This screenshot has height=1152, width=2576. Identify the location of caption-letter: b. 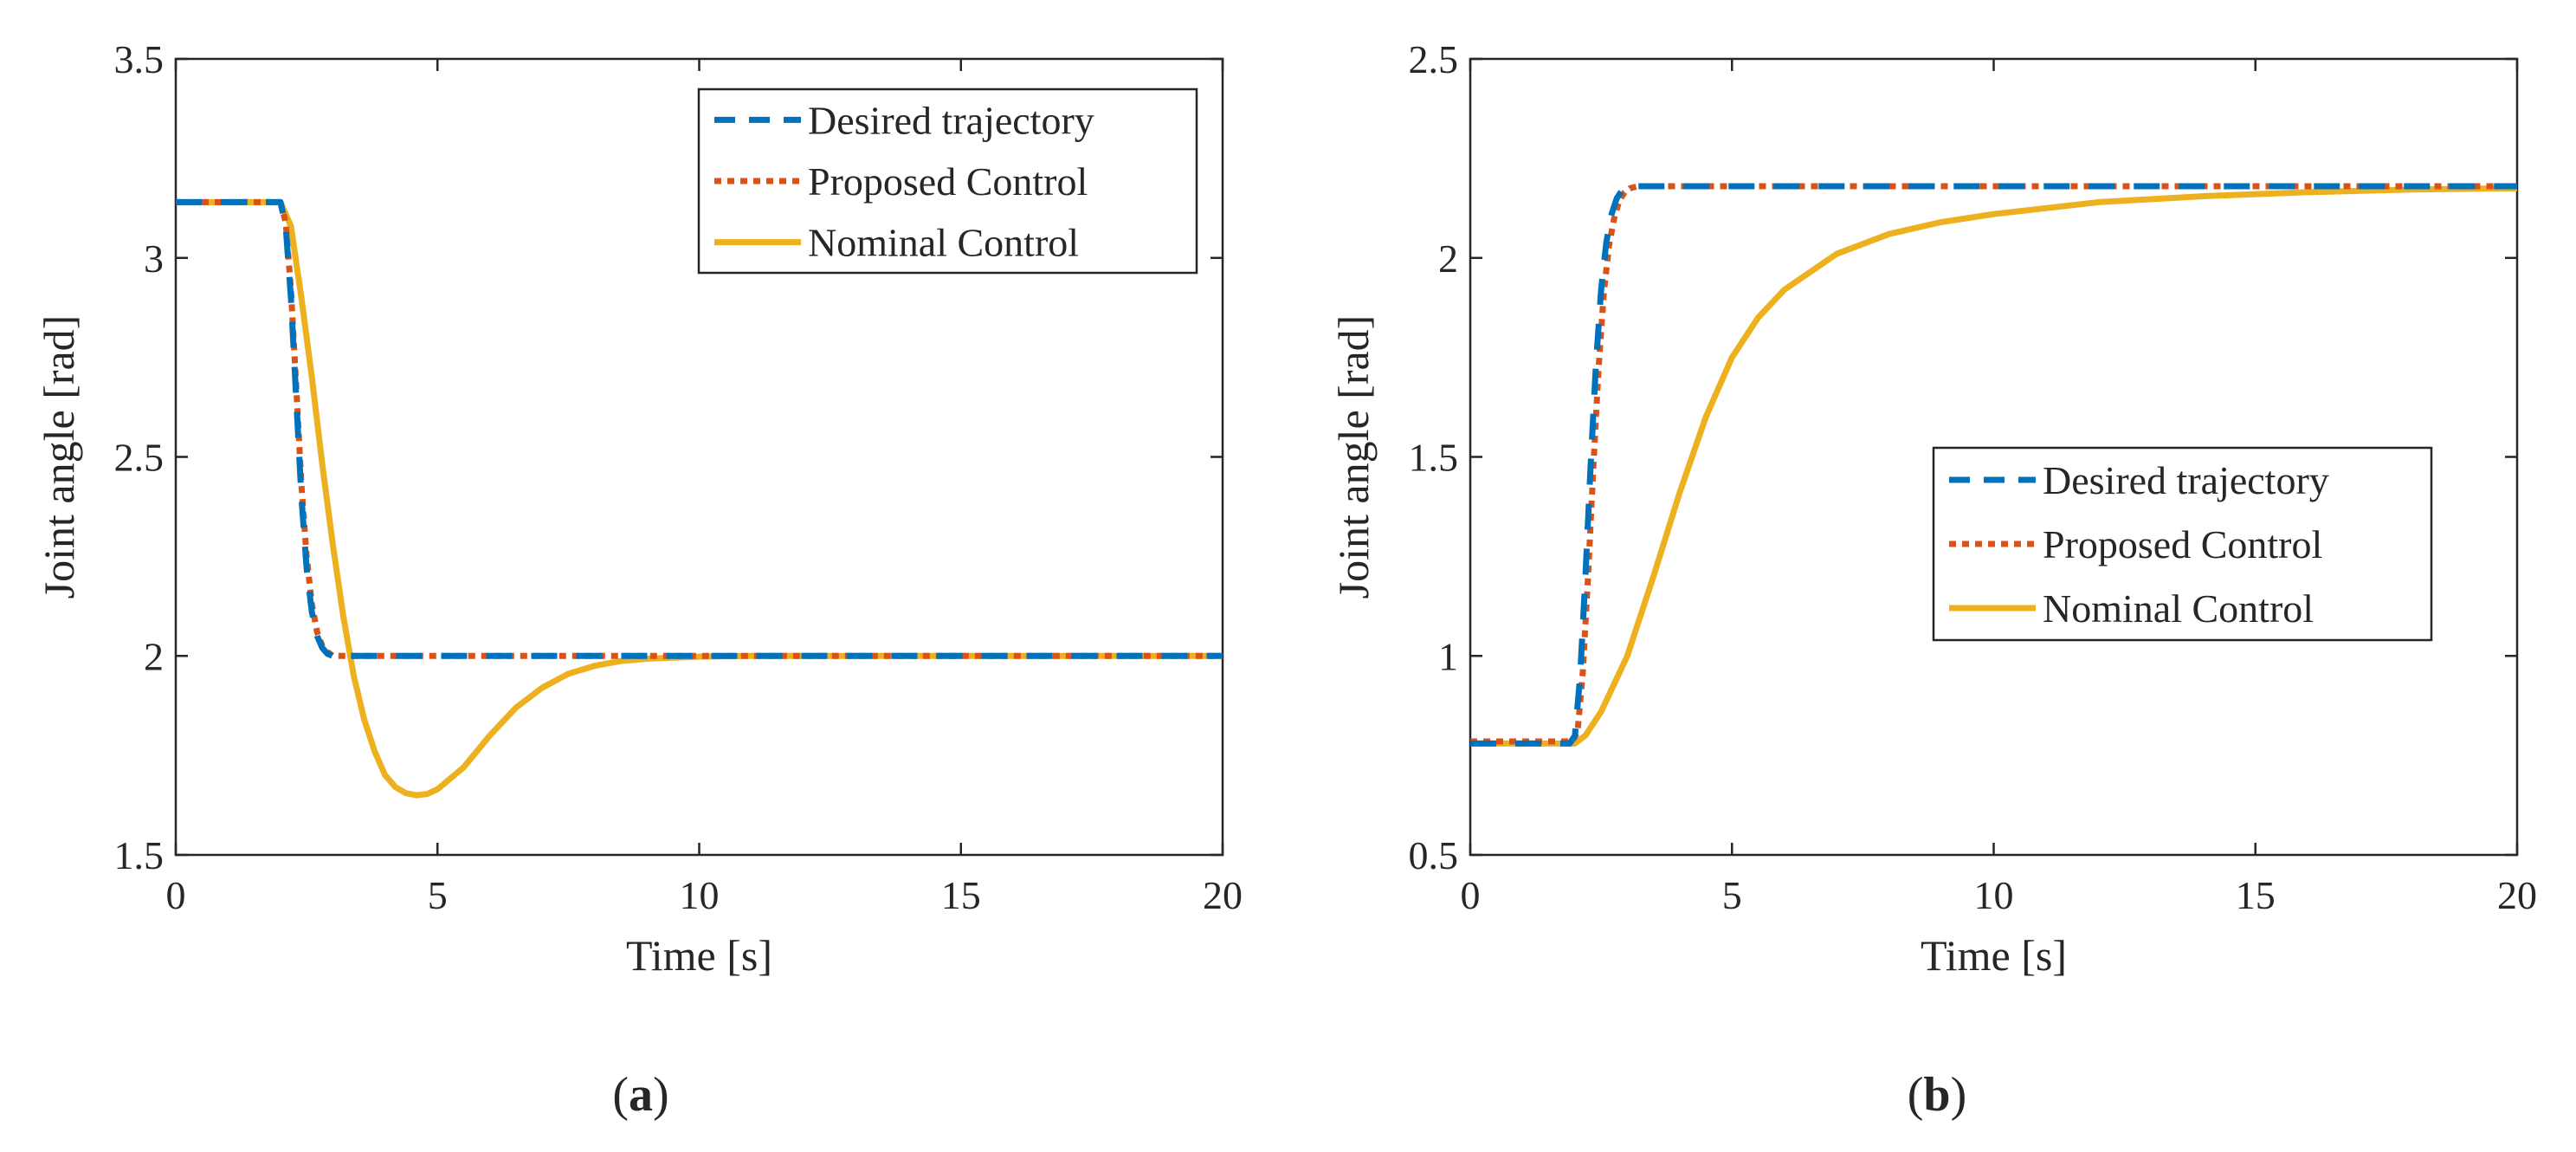
(1937, 1095).